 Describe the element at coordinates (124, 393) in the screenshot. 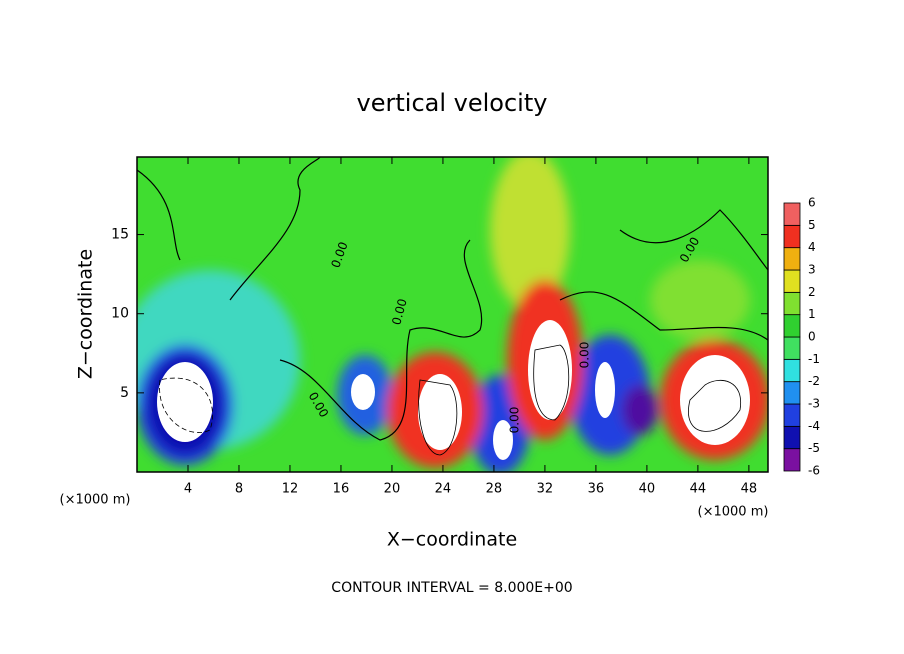

I see `y-tick-label: 5` at that location.